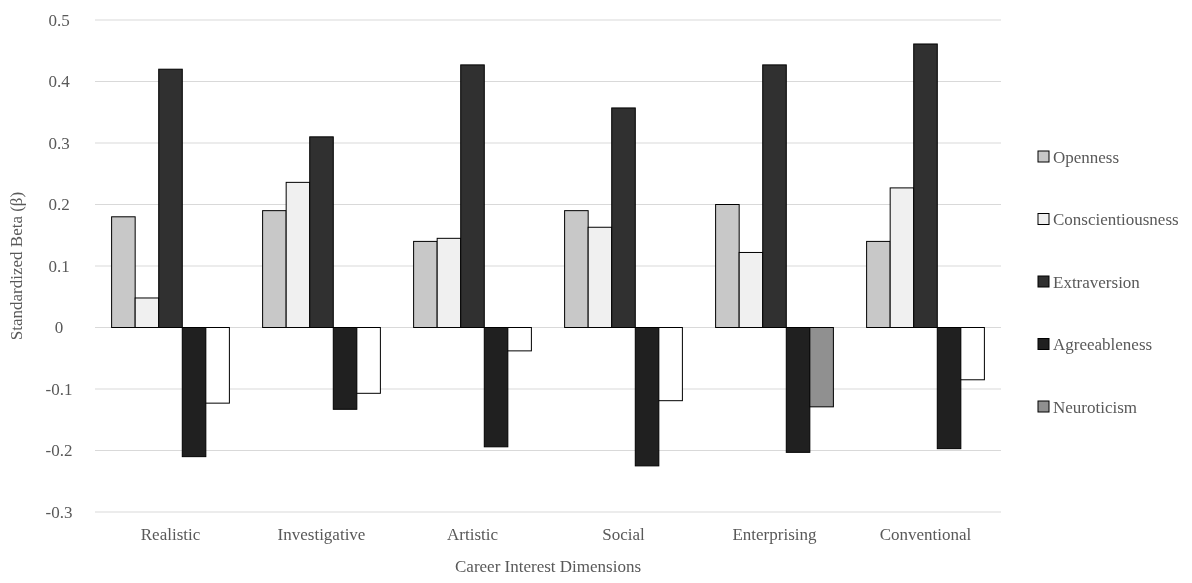 This screenshot has height=583, width=1192. Describe the element at coordinates (1103, 345) in the screenshot. I see `legend-label: Agreeableness` at that location.